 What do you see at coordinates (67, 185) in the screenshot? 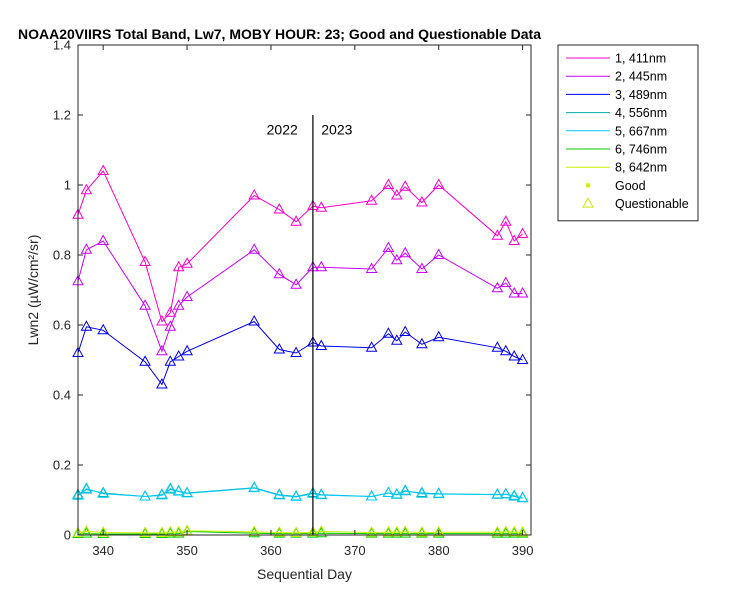
I see `y-tick-label: 1` at bounding box center [67, 185].